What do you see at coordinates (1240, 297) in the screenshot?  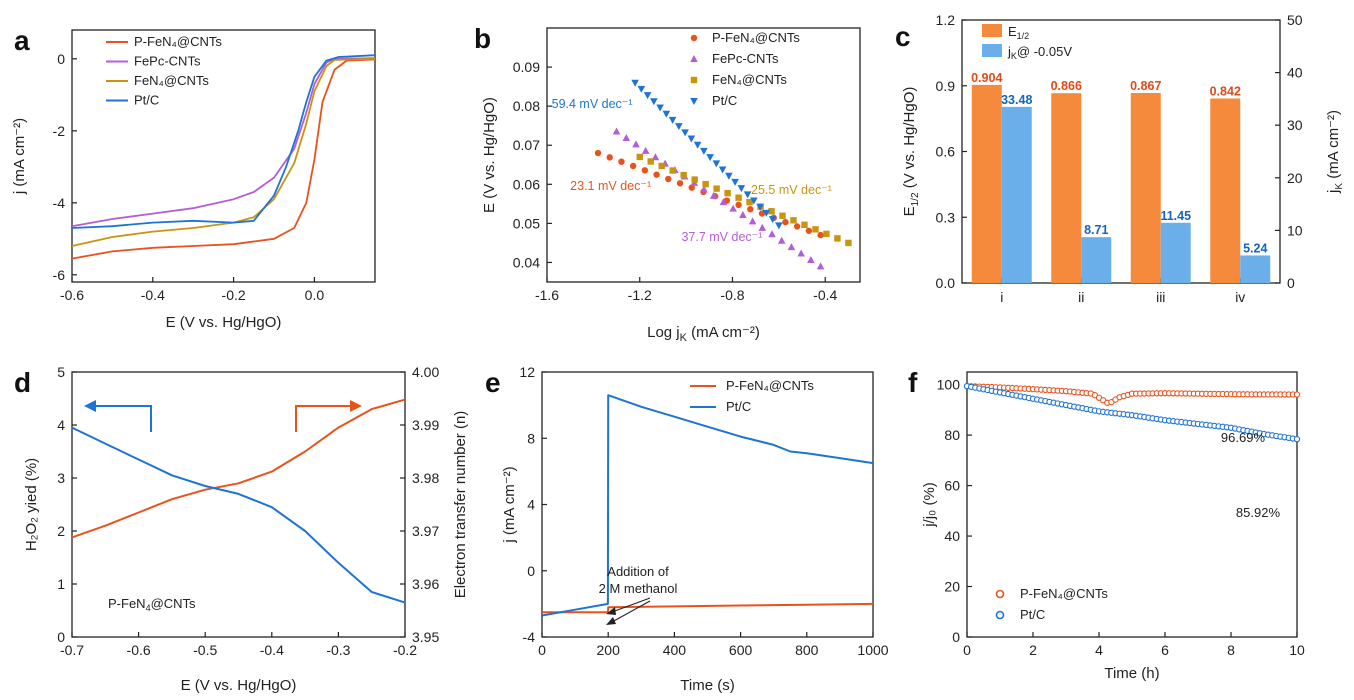 I see `panel-c-category-label: iv` at bounding box center [1240, 297].